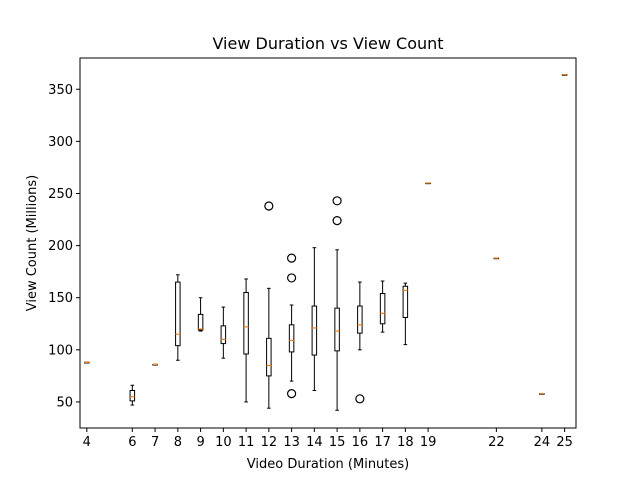 The height and width of the screenshot is (480, 640). I want to click on x-tick-label: 13, so click(291, 442).